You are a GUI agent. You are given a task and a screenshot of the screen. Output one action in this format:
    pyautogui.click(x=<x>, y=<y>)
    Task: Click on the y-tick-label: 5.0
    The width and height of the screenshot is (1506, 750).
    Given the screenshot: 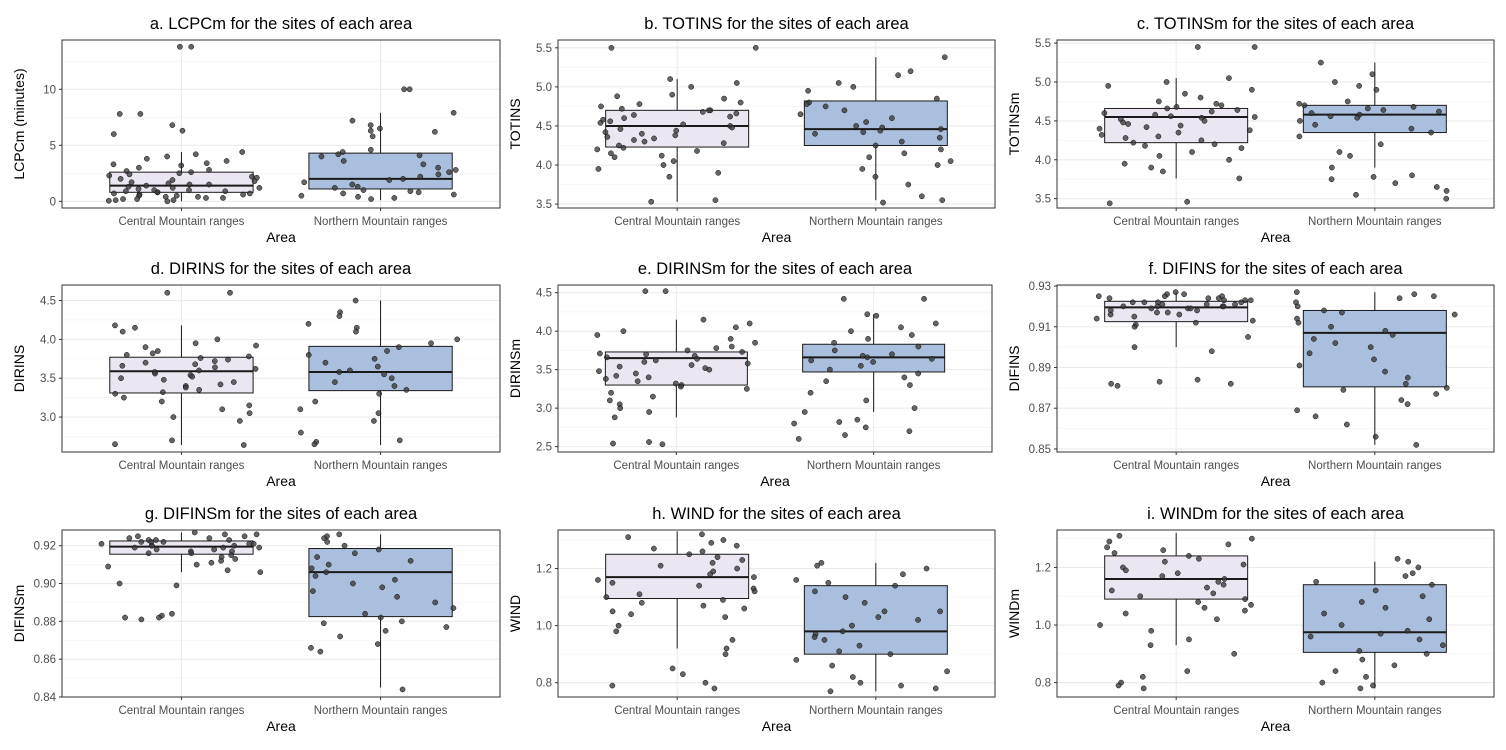 What is the action you would take?
    pyautogui.click(x=1043, y=83)
    